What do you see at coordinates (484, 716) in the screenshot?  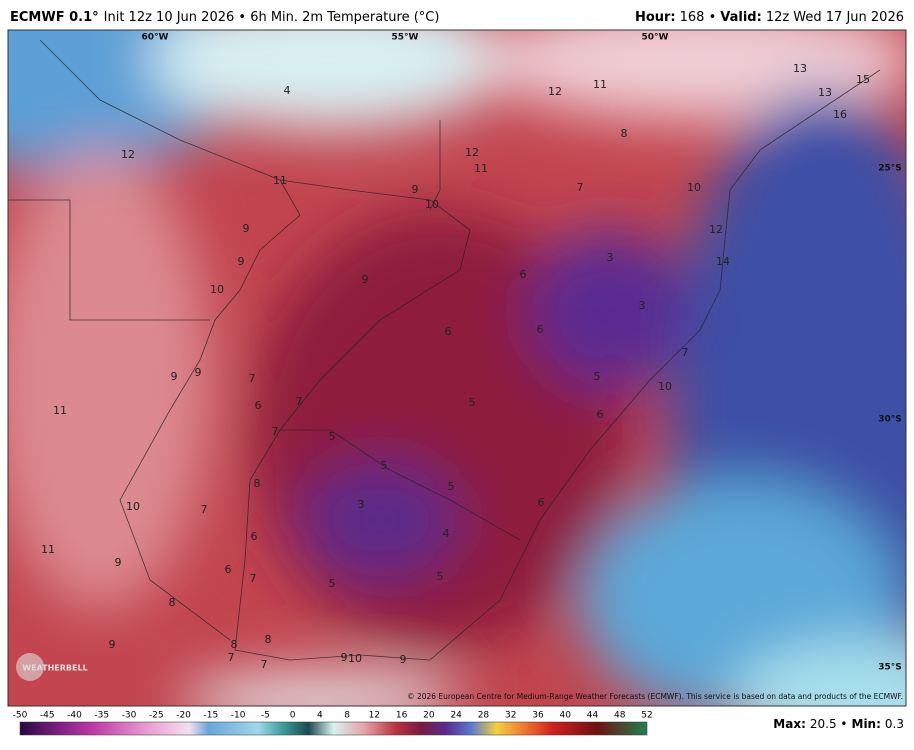 I see `colorbar-tick-label: 28` at bounding box center [484, 716].